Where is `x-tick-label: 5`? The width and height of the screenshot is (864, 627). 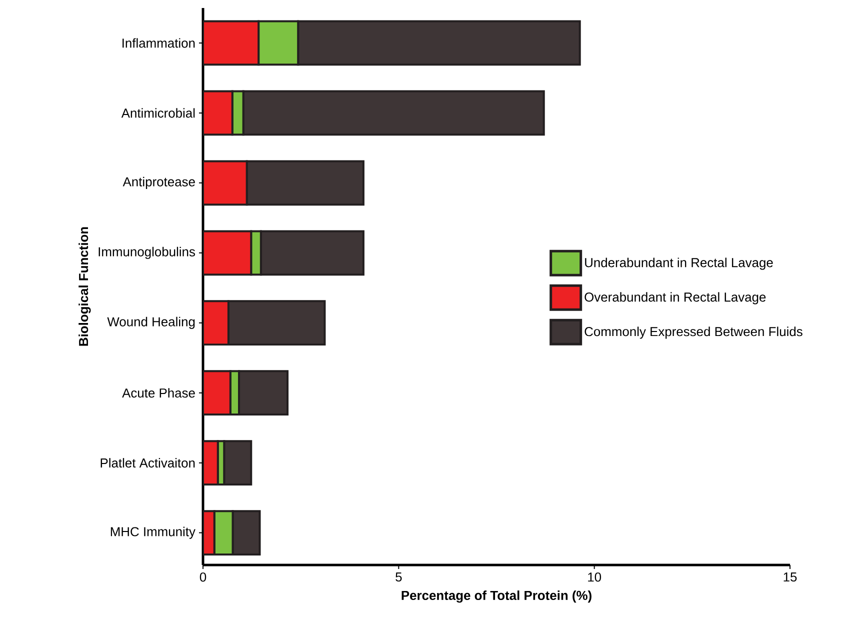 x-tick-label: 5 is located at coordinates (399, 577).